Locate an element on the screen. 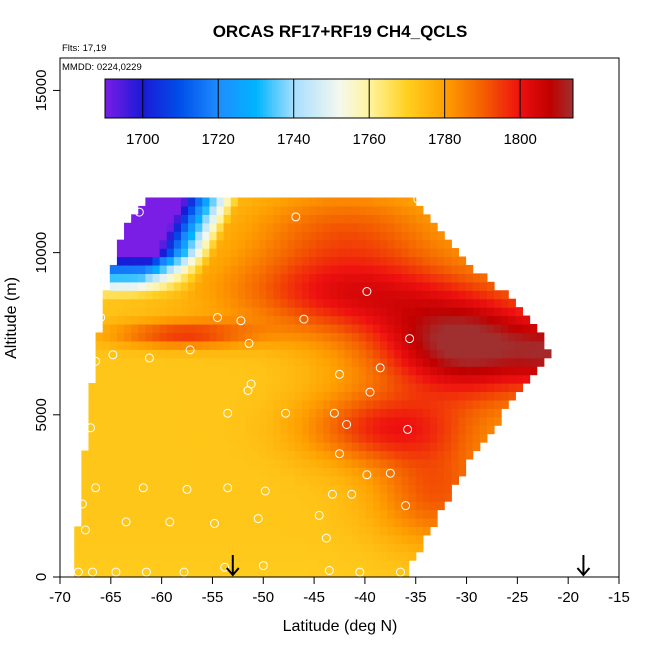  colorbar-tick-label: 1700 is located at coordinates (142, 139).